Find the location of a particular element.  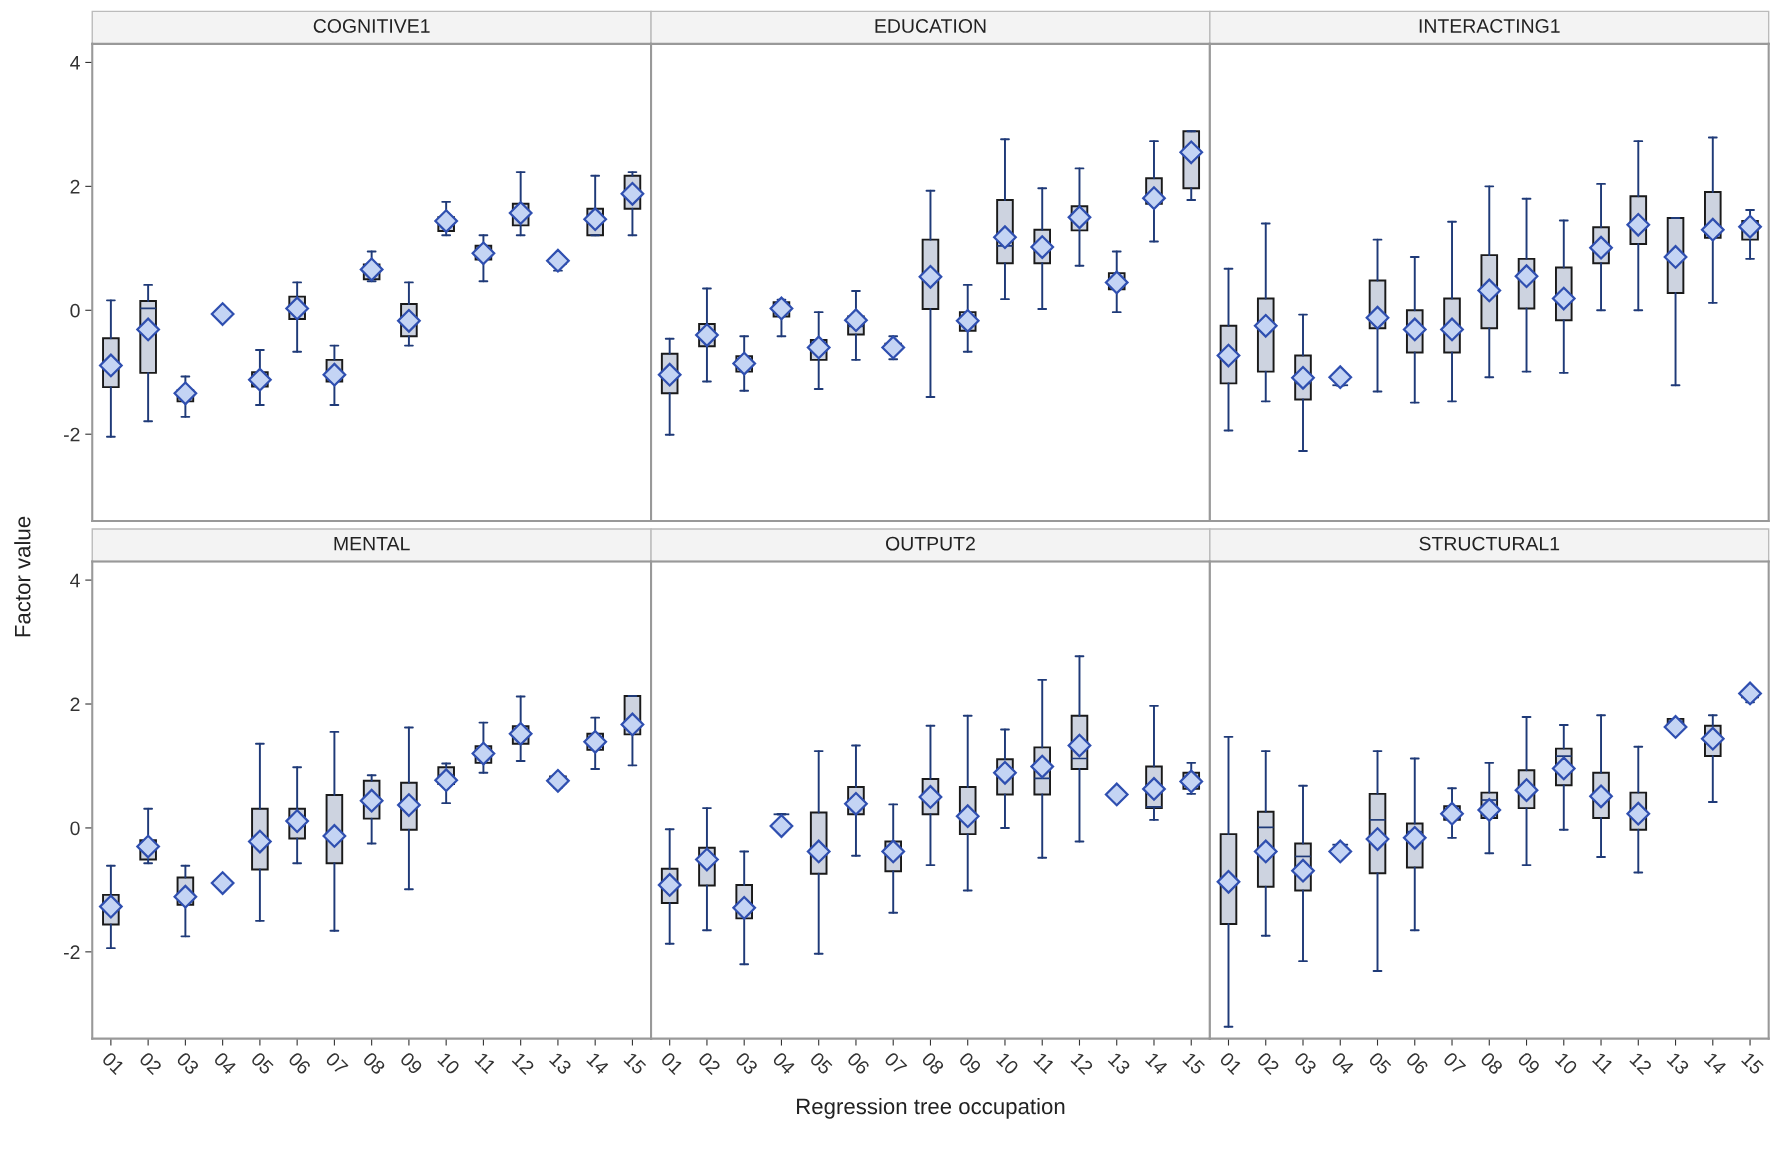

chart-title: MENTAL is located at coordinates (372, 543).